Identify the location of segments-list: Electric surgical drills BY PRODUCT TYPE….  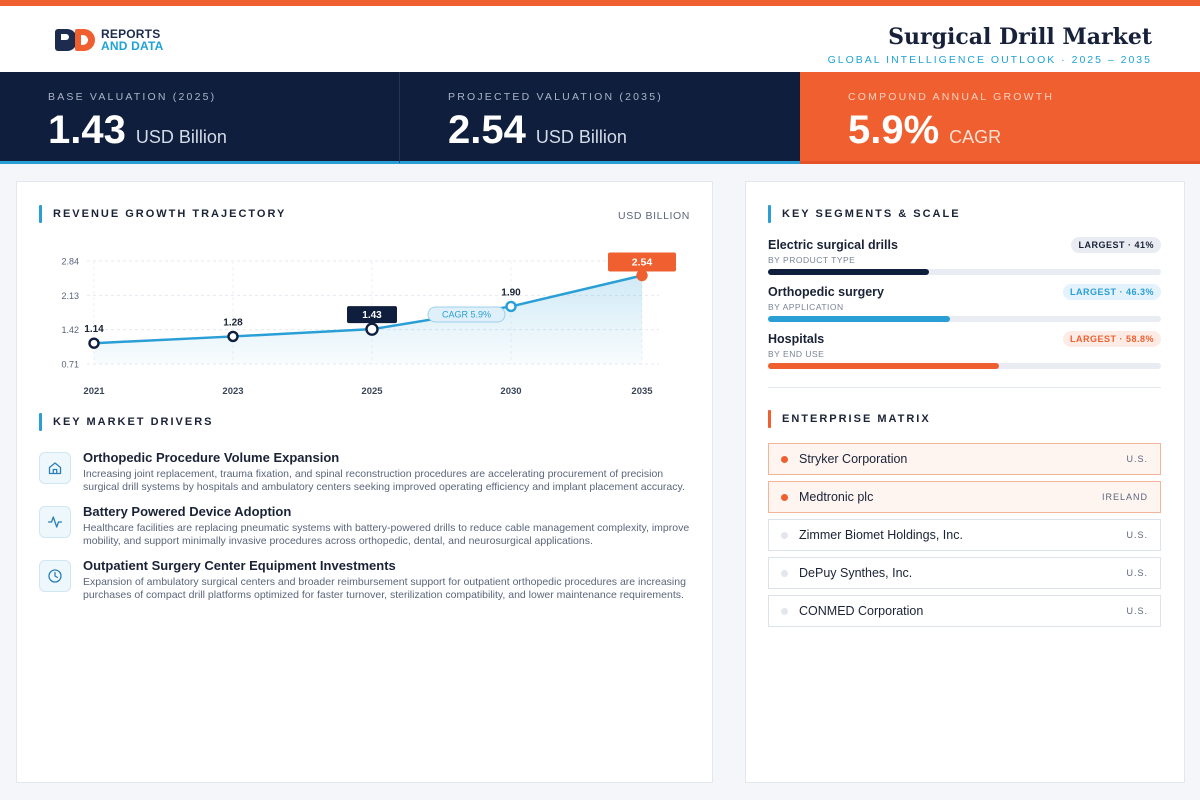
(964, 308).